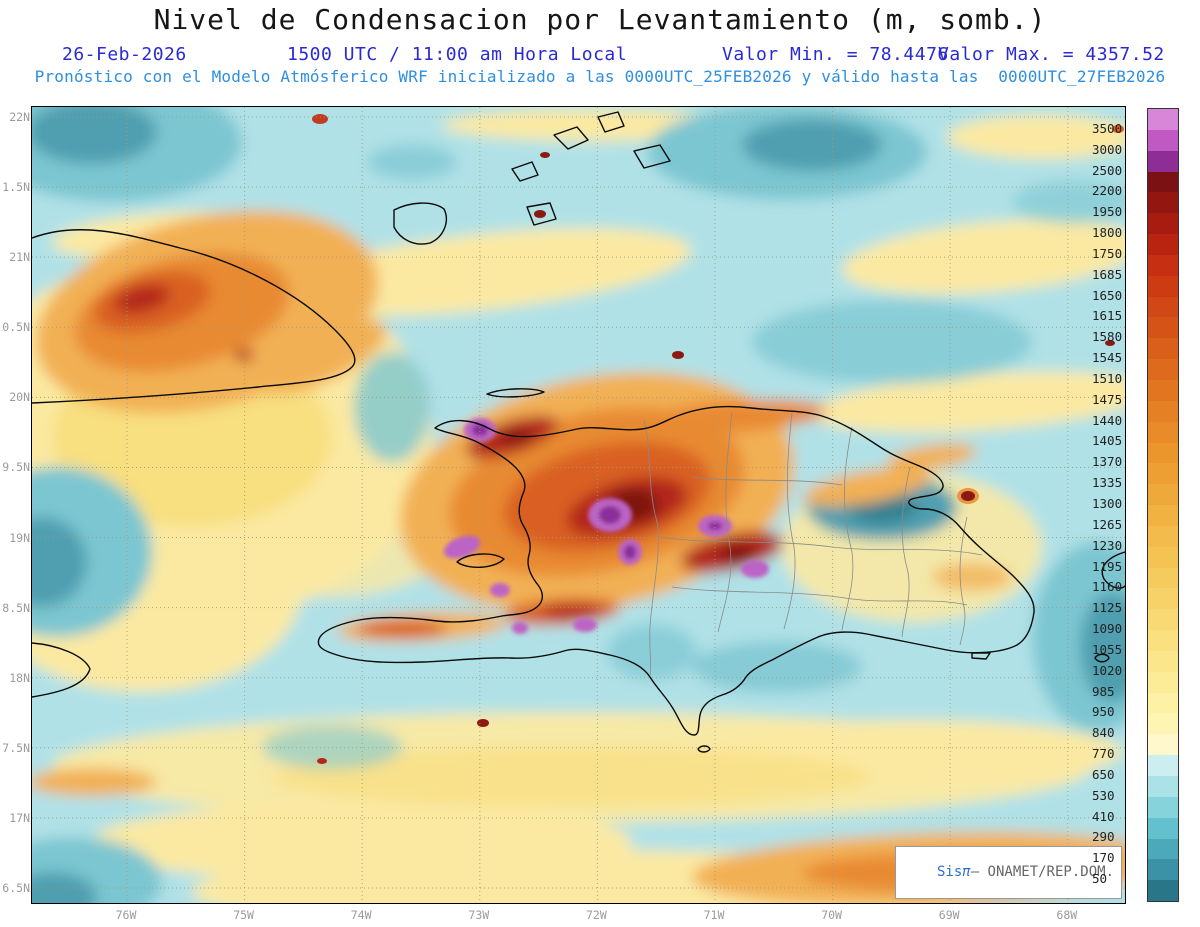 The width and height of the screenshot is (1200, 927). I want to click on colorbar-label: 1510, so click(1107, 378).